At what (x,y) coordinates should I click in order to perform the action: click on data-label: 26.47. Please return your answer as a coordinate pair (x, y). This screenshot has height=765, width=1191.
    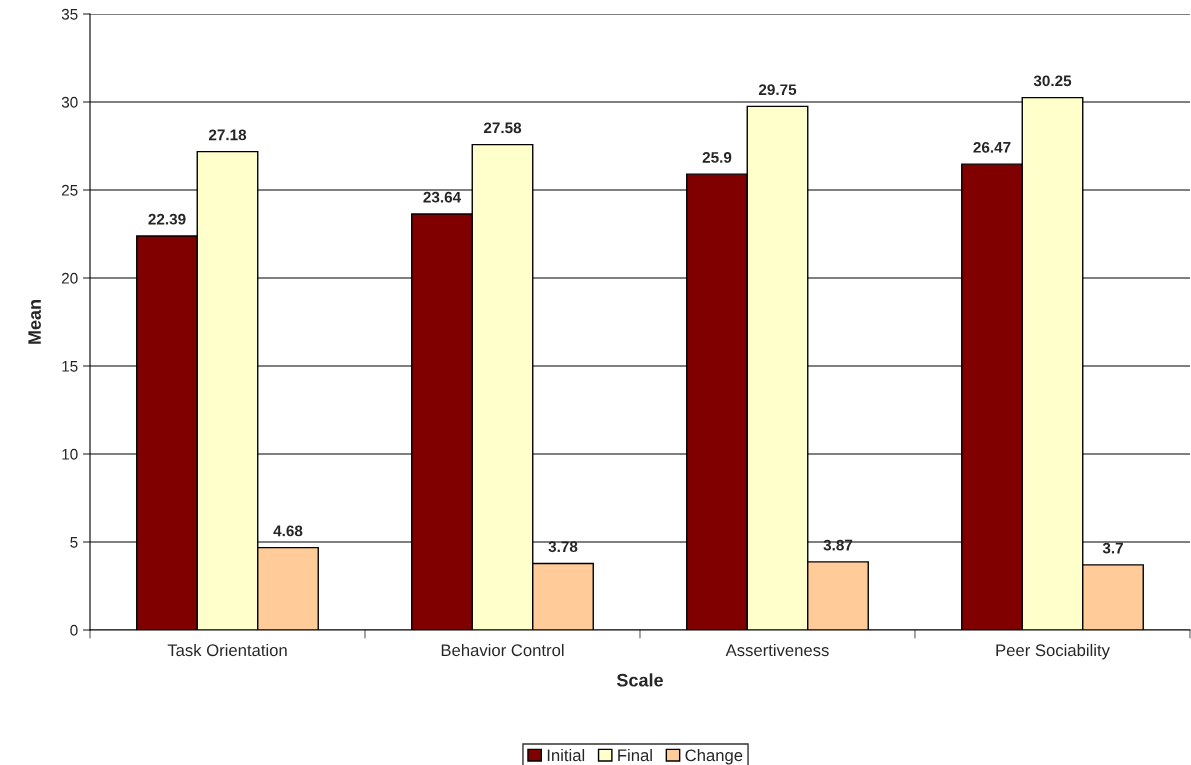
    Looking at the image, I should click on (992, 147).